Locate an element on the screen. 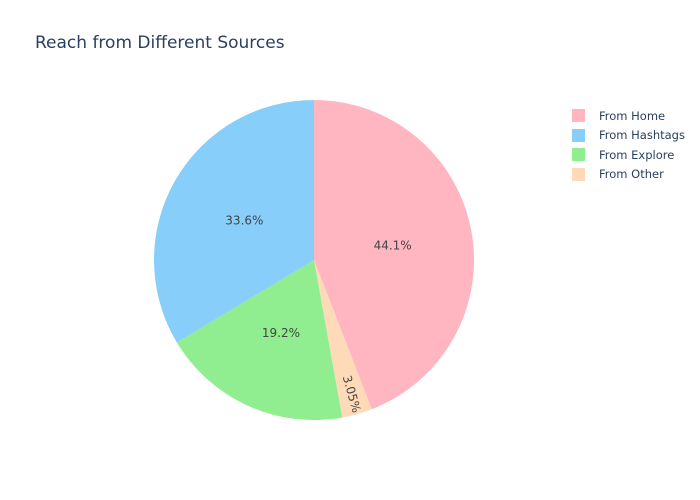 The height and width of the screenshot is (500, 700). legend-item-from-home: From Home is located at coordinates (628, 116).